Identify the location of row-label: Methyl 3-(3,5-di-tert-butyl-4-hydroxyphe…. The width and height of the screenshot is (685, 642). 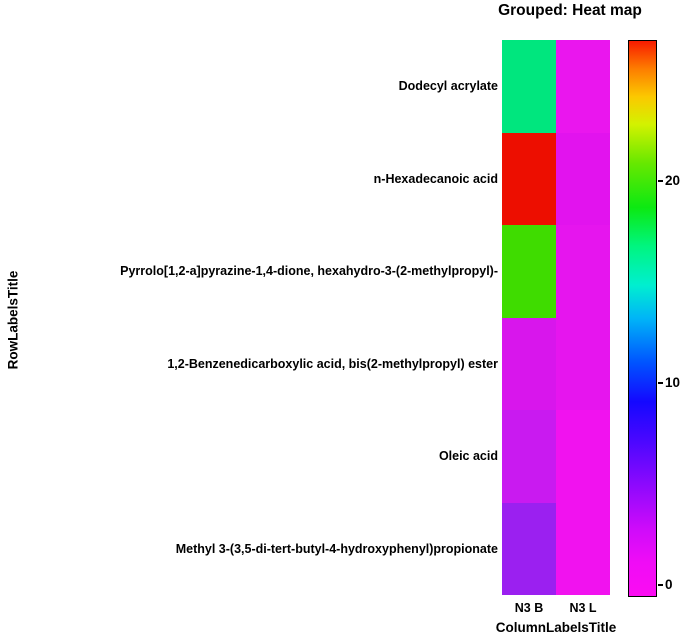
(336, 548).